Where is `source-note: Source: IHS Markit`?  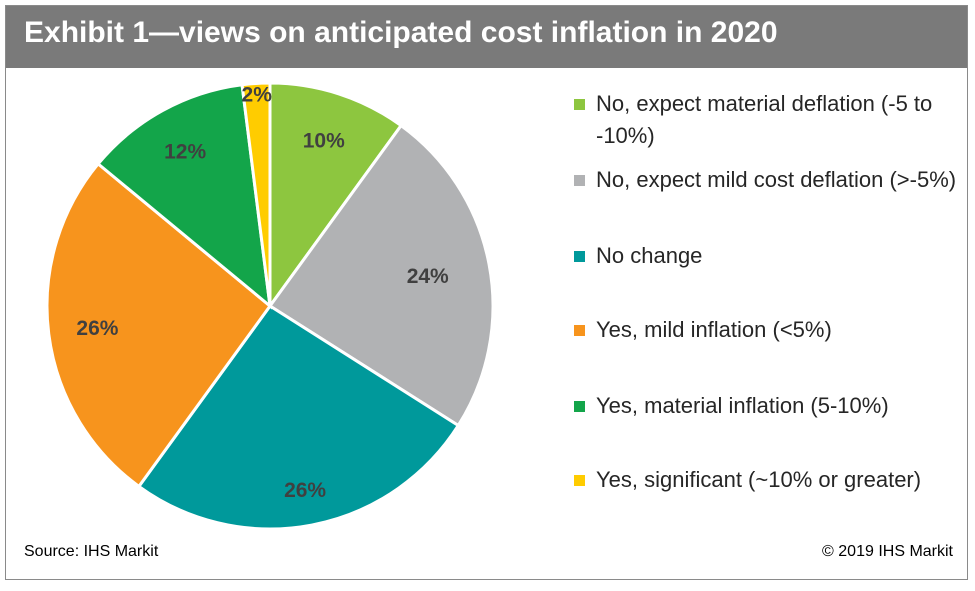 source-note: Source: IHS Markit is located at coordinates (91, 551).